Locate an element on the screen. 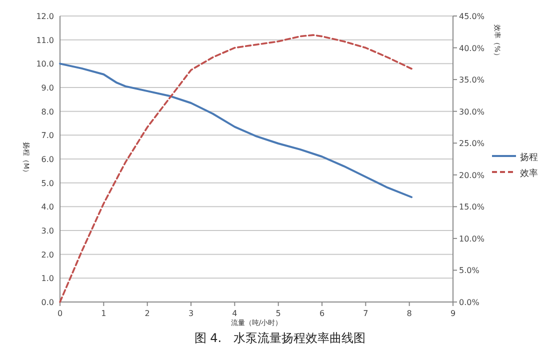 The image size is (560, 356). y-tick-label: 4.0 is located at coordinates (47, 207).